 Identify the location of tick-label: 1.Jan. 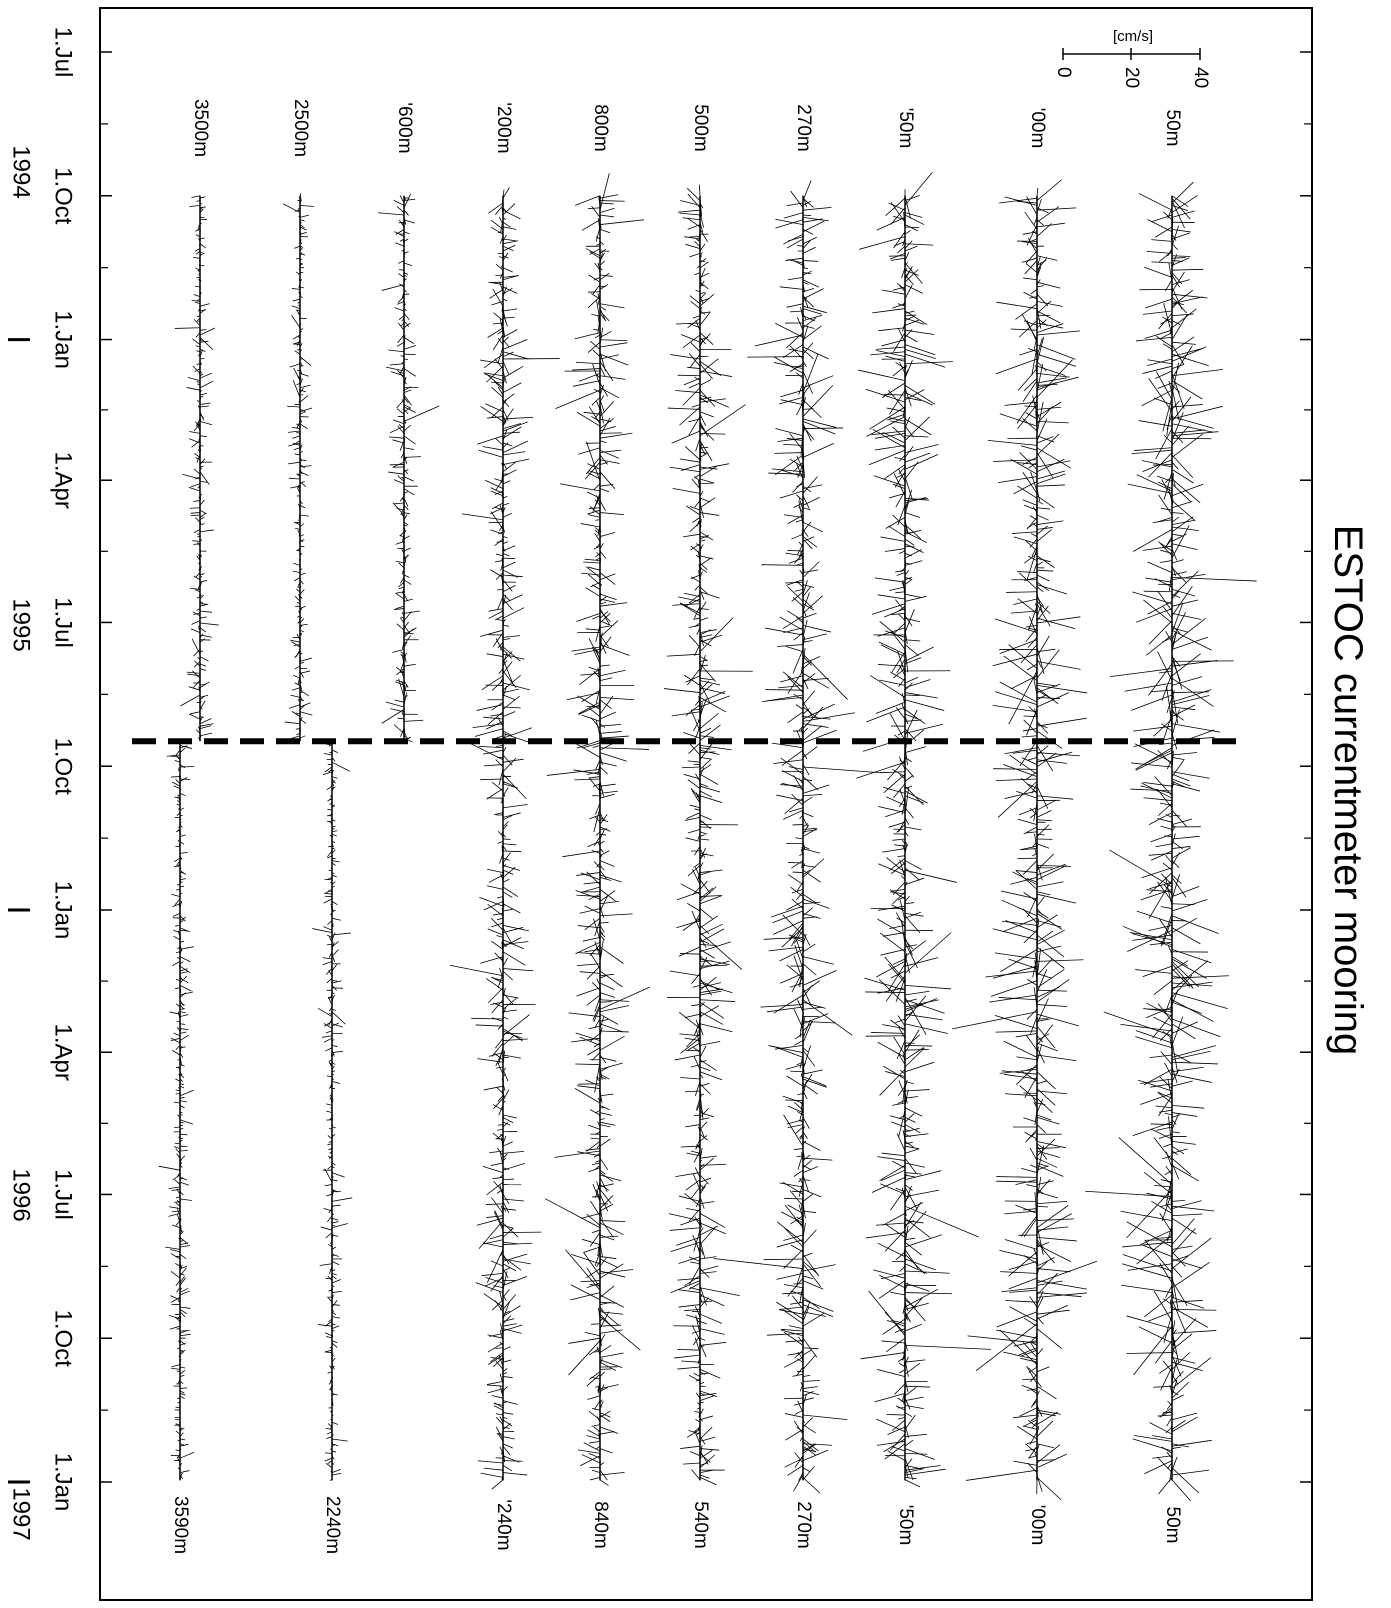
(63, 339).